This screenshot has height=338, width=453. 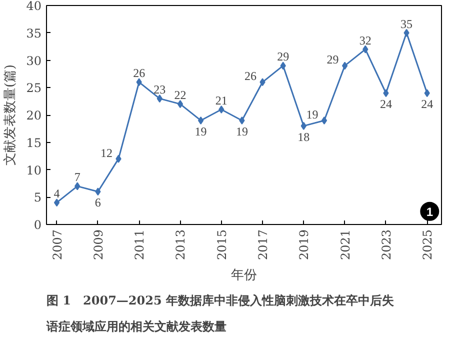 What do you see at coordinates (244, 276) in the screenshot?
I see `x-axis-title: 年份` at bounding box center [244, 276].